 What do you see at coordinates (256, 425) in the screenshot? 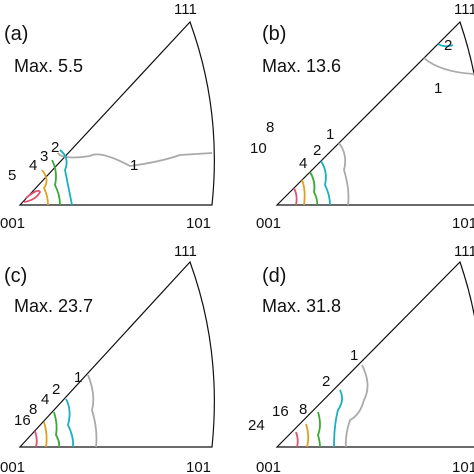
I see `contour-label: 24` at bounding box center [256, 425].